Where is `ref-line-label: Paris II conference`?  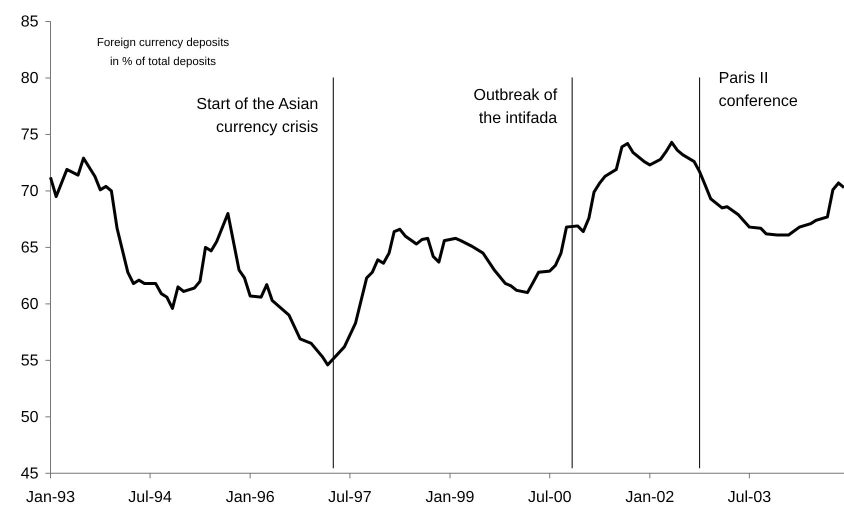
ref-line-label: Paris II conference is located at coordinates (758, 90).